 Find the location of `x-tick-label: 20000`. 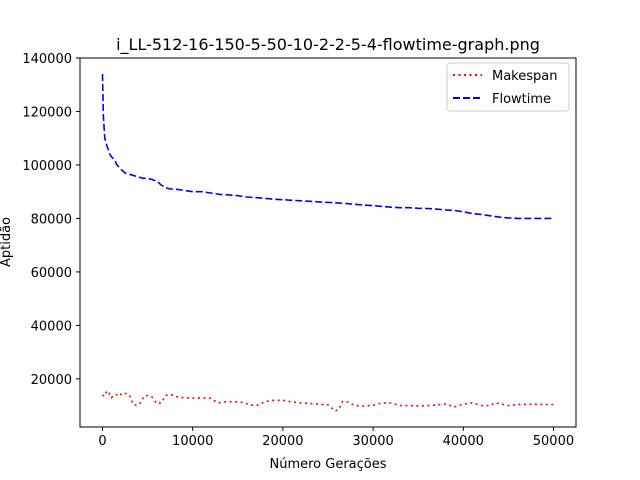

x-tick-label: 20000 is located at coordinates (282, 441).